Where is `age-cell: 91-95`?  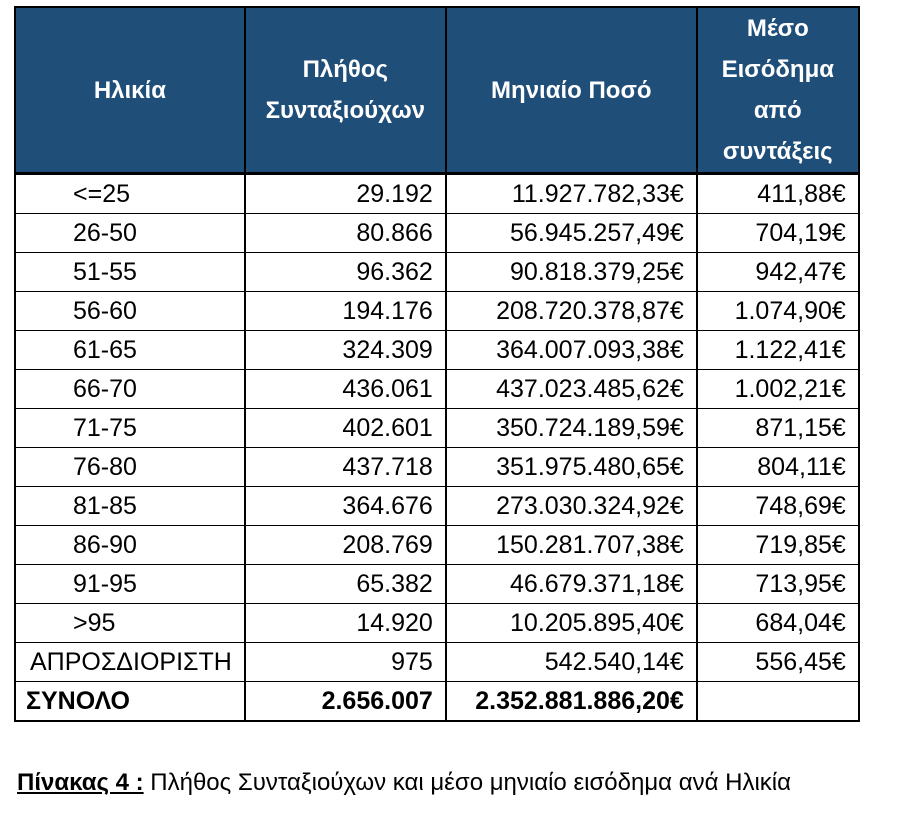 age-cell: 91-95 is located at coordinates (130, 584).